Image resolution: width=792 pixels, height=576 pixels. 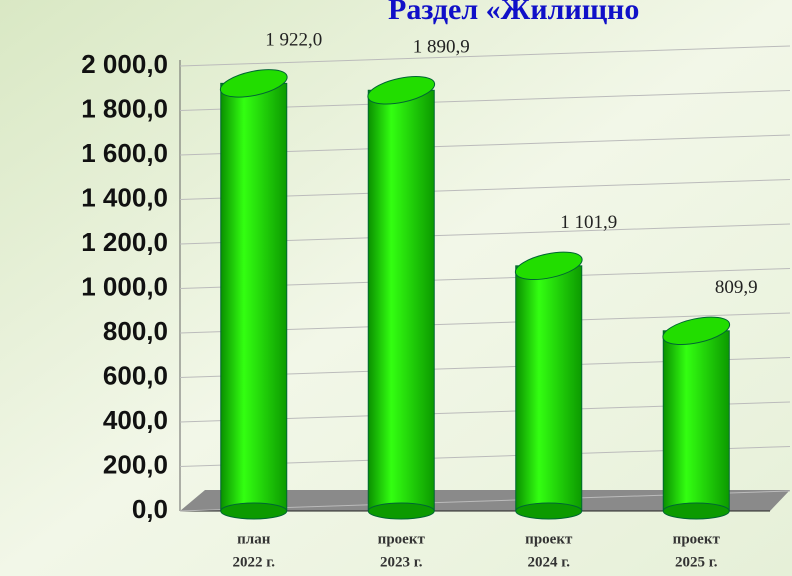 I want to click on data-label: 1 922,0, so click(x=293, y=40).